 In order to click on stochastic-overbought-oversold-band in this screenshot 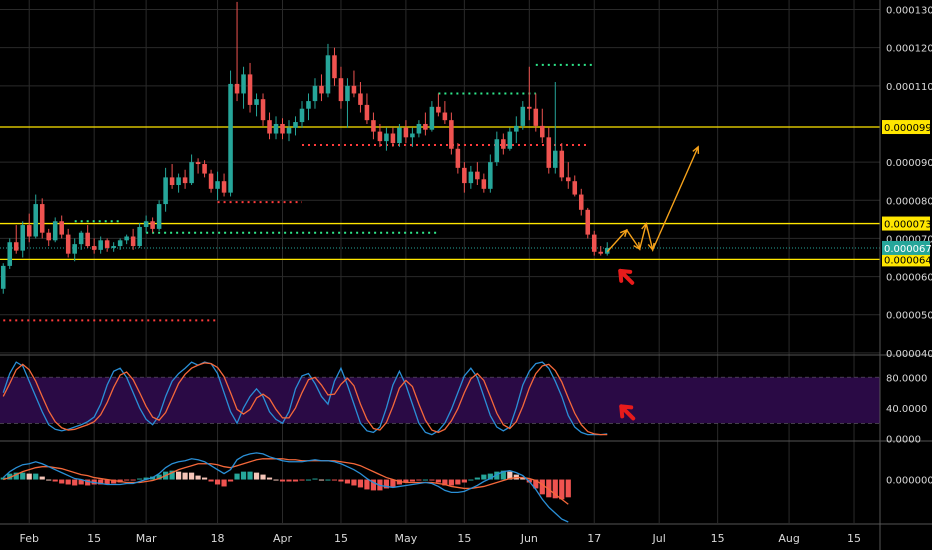, I will do `click(440, 400)`.